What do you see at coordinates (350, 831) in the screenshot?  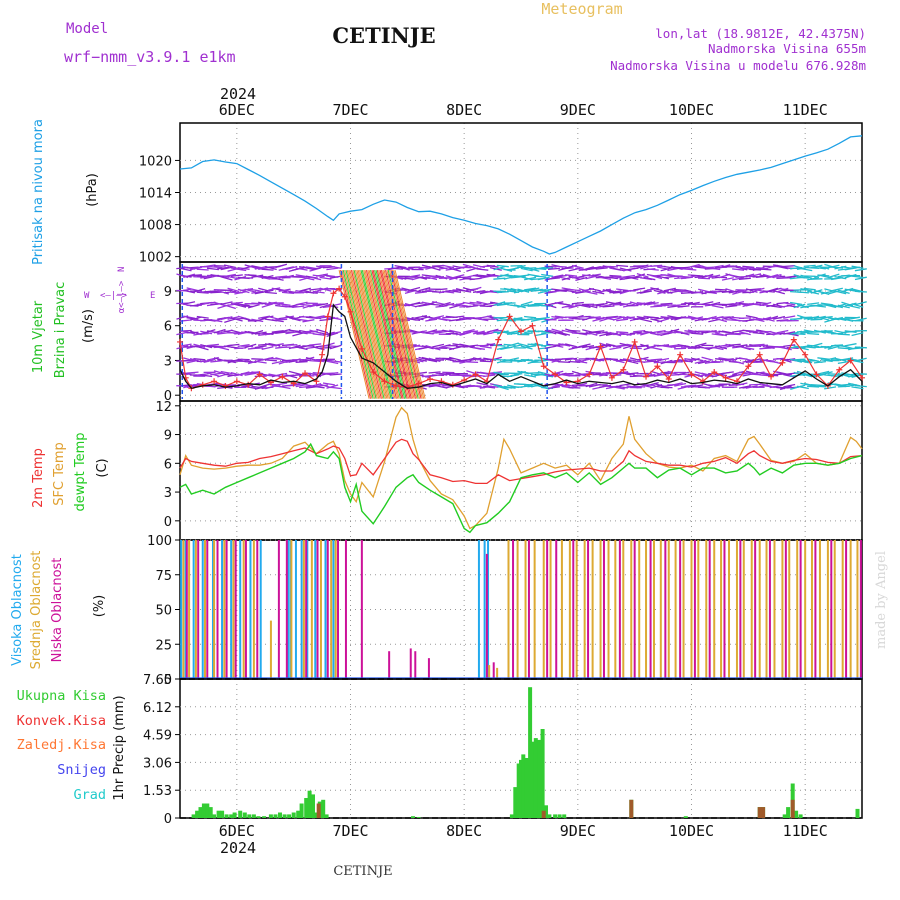 I see `bottom-date-label: 7DEC` at bounding box center [350, 831].